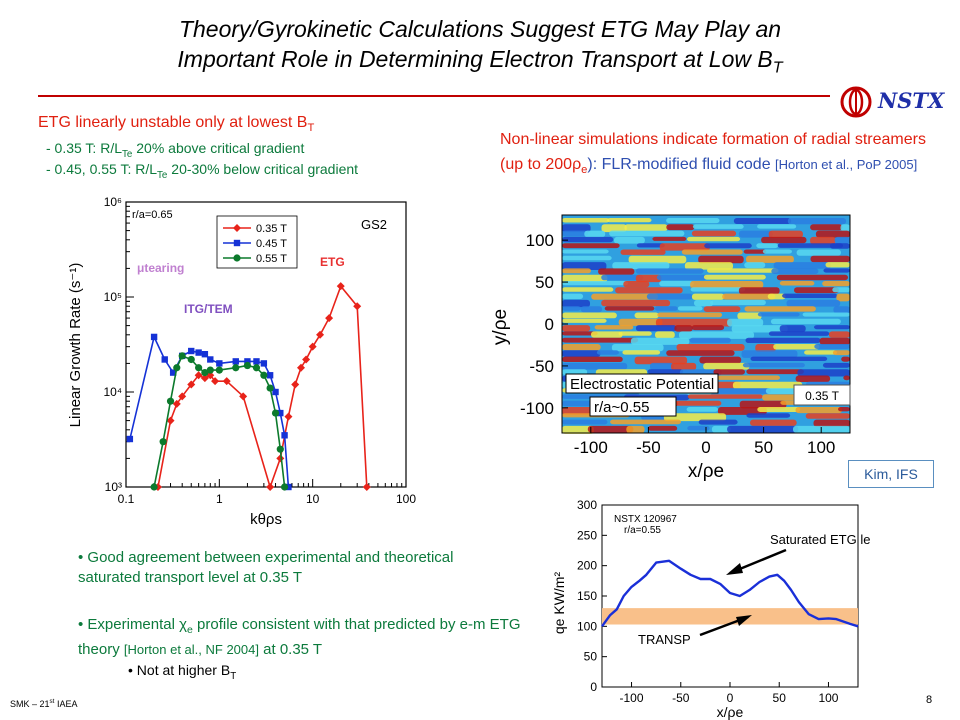 The height and width of the screenshot is (720, 960). I want to click on heatmap-xlabel: x/ρe, so click(706, 471).